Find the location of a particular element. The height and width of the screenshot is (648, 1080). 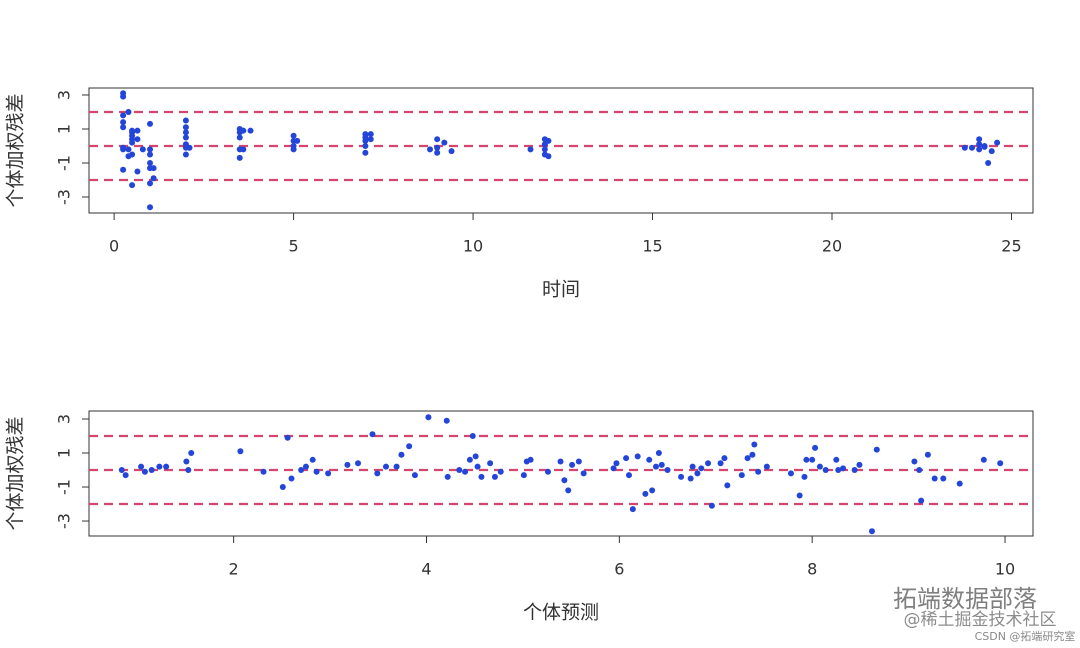

watermark: @稀土掘金技术社区 is located at coordinates (980, 620).